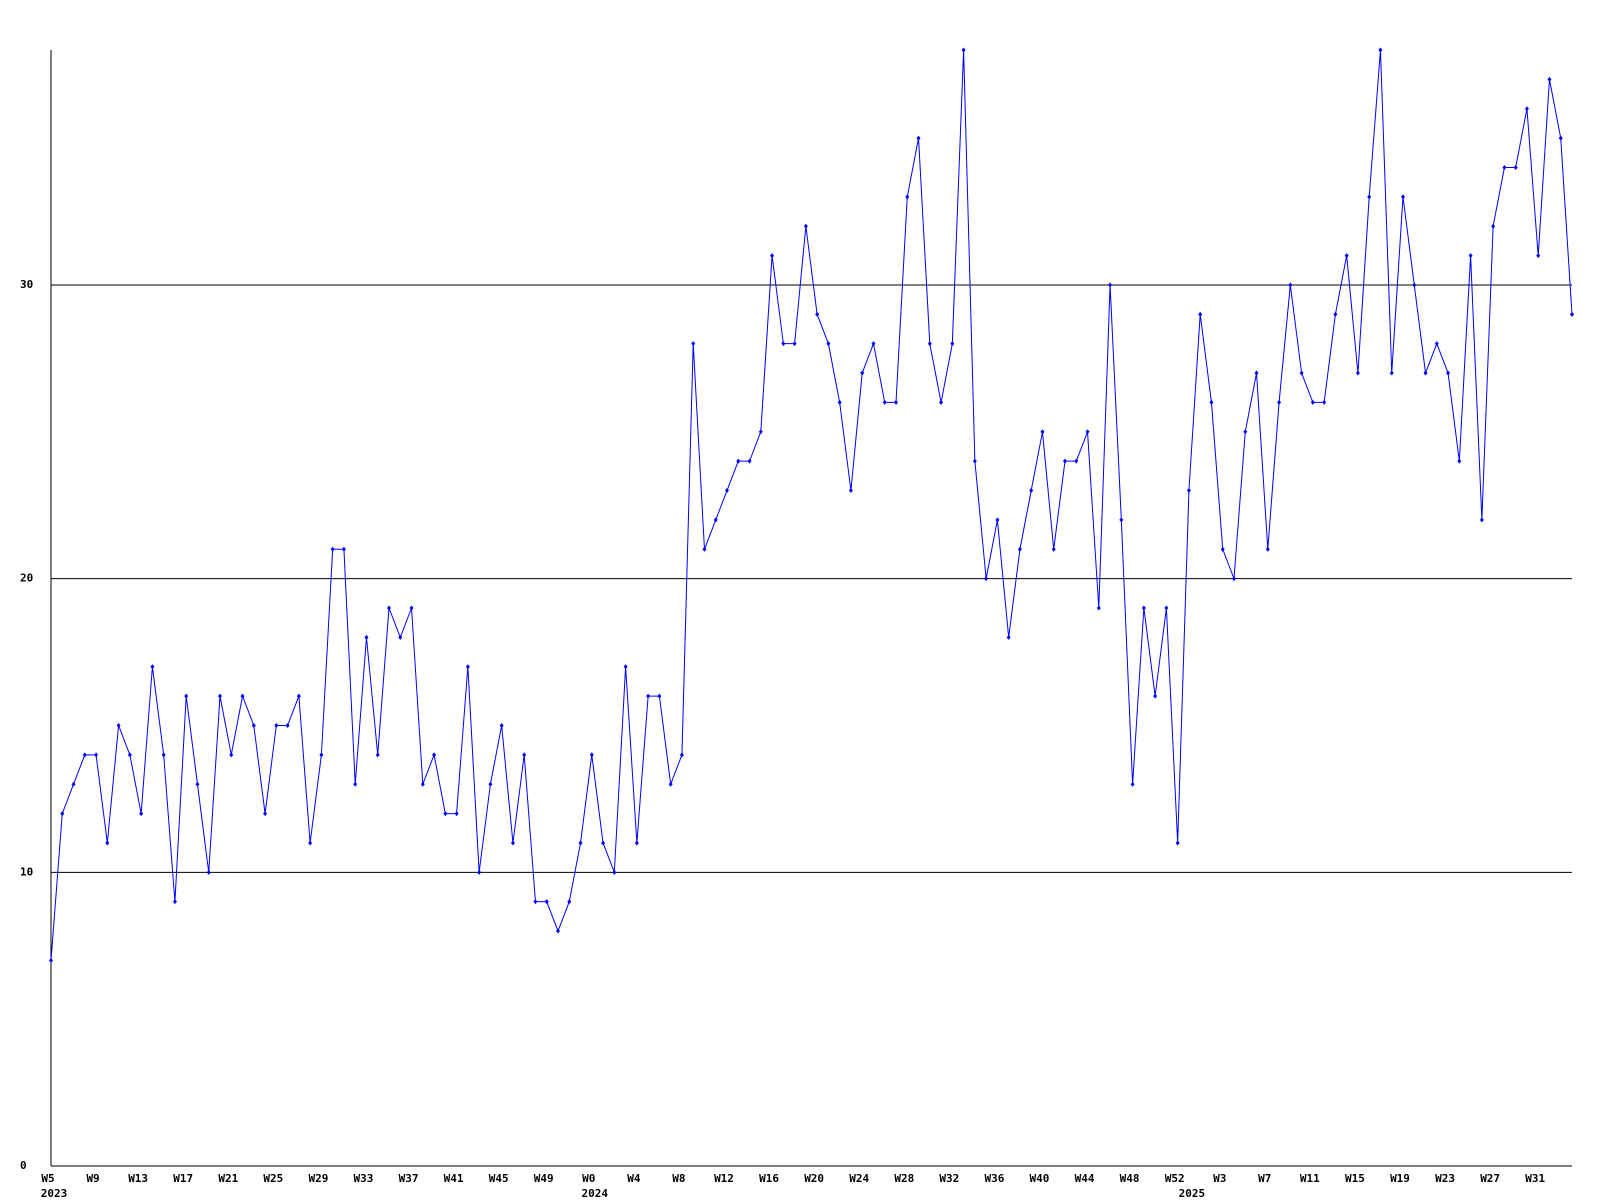 This screenshot has width=1600, height=1200. Describe the element at coordinates (949, 1178) in the screenshot. I see `x-tick-label: W32` at that location.